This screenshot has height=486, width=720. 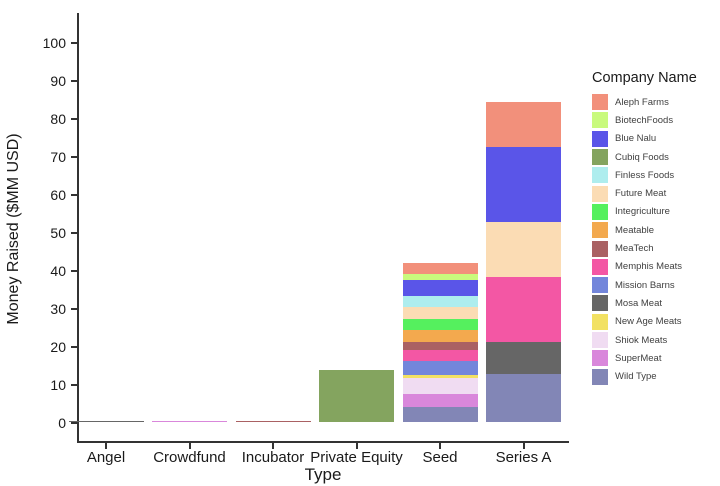 What do you see at coordinates (440, 301) in the screenshot?
I see `bar-segment-seed-finless-foods` at bounding box center [440, 301].